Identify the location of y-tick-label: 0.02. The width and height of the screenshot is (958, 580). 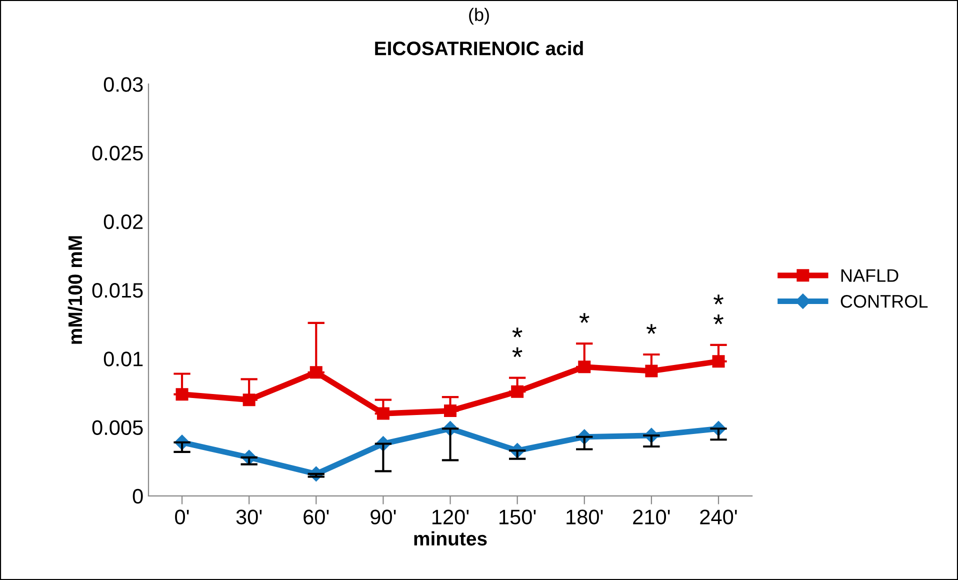
(123, 222).